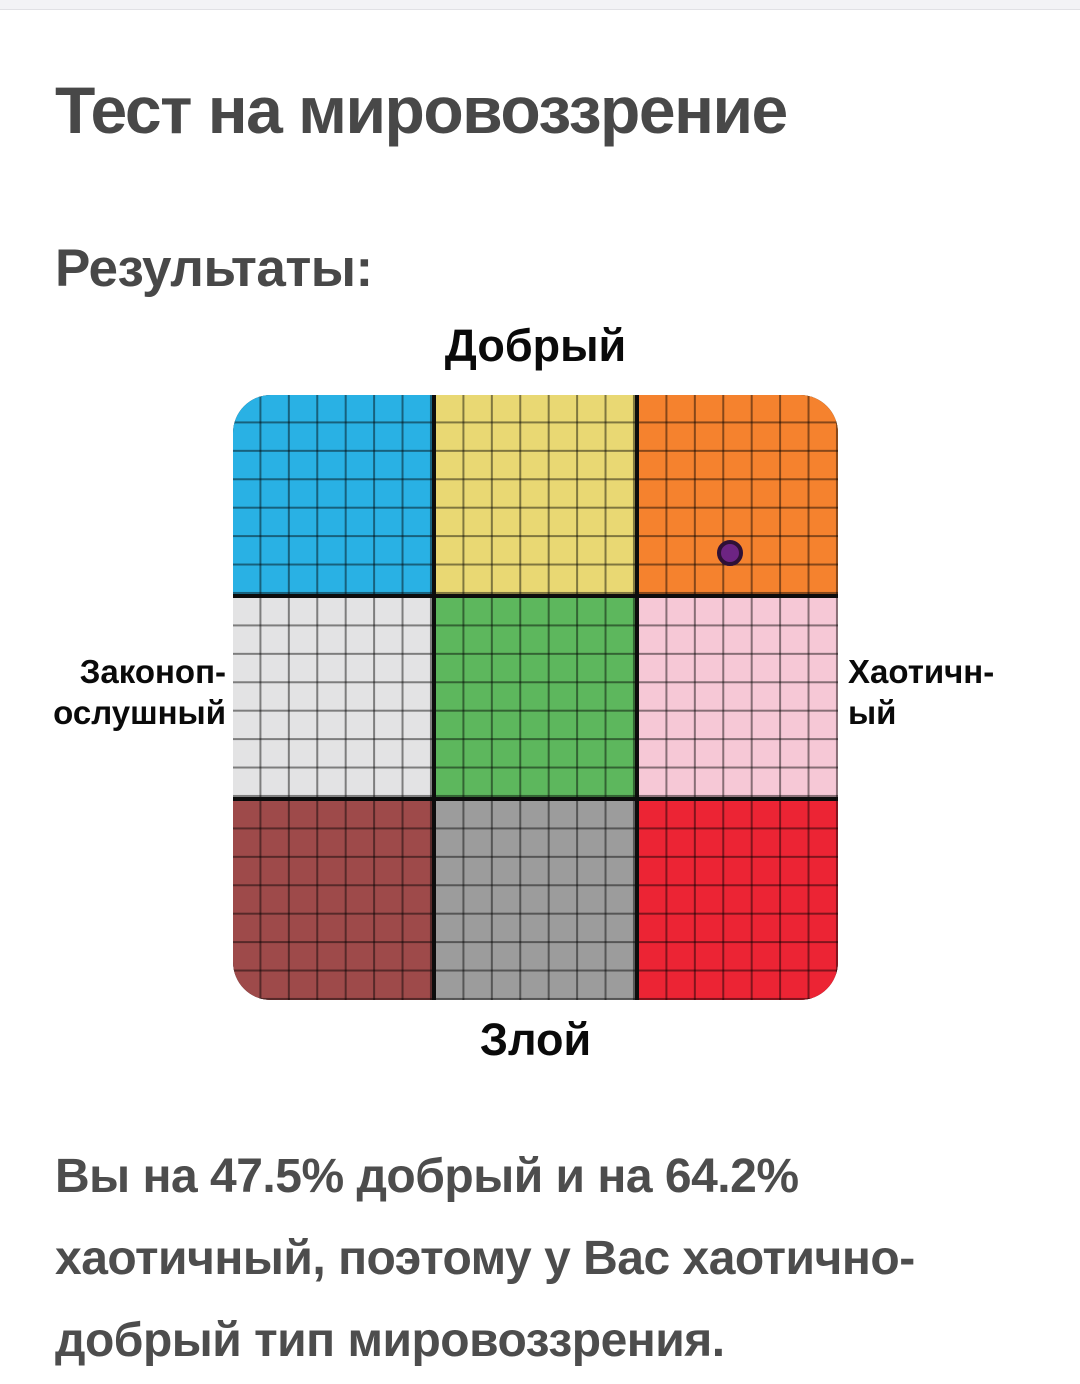 Image resolution: width=1080 pixels, height=1384 pixels. I want to click on cell-neutral-good, so click(535, 494).